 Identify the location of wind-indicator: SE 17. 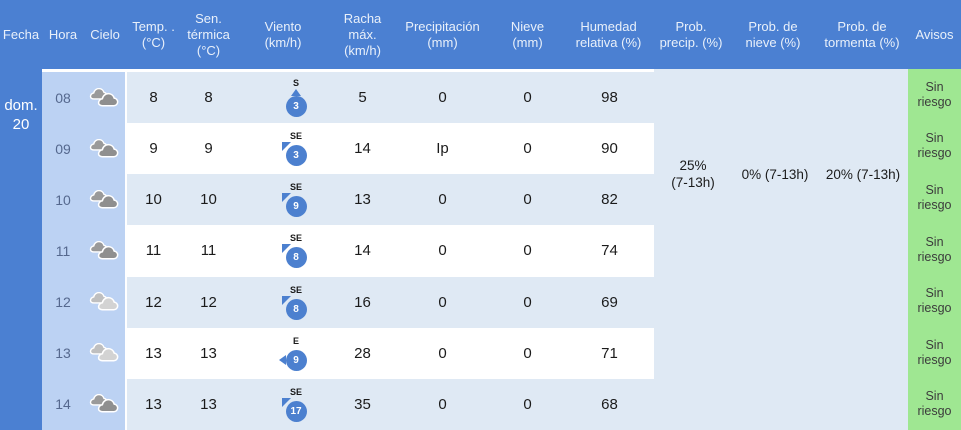
(294, 404).